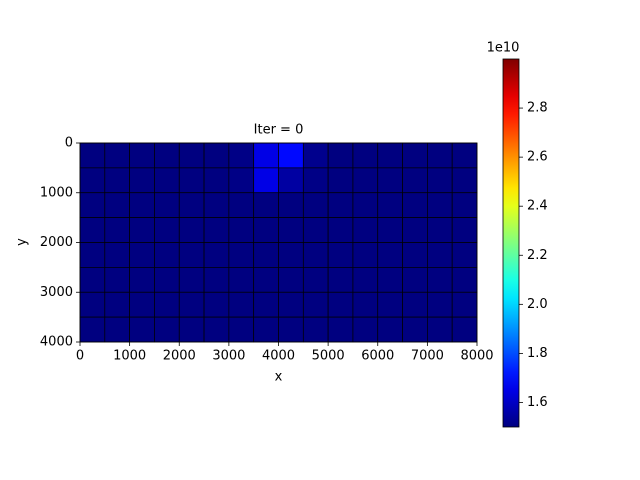 This screenshot has height=480, width=640. I want to click on colorbar, so click(511, 243).